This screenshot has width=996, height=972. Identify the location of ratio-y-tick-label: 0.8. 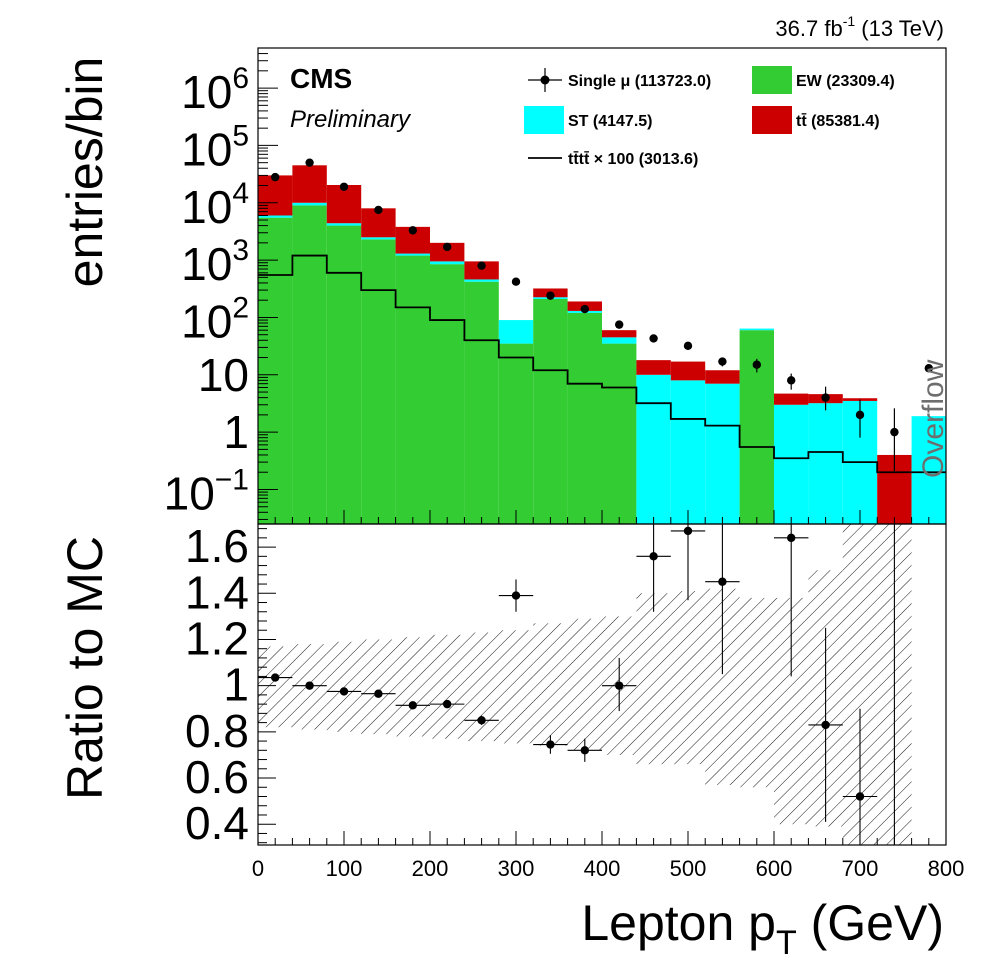
(217, 731).